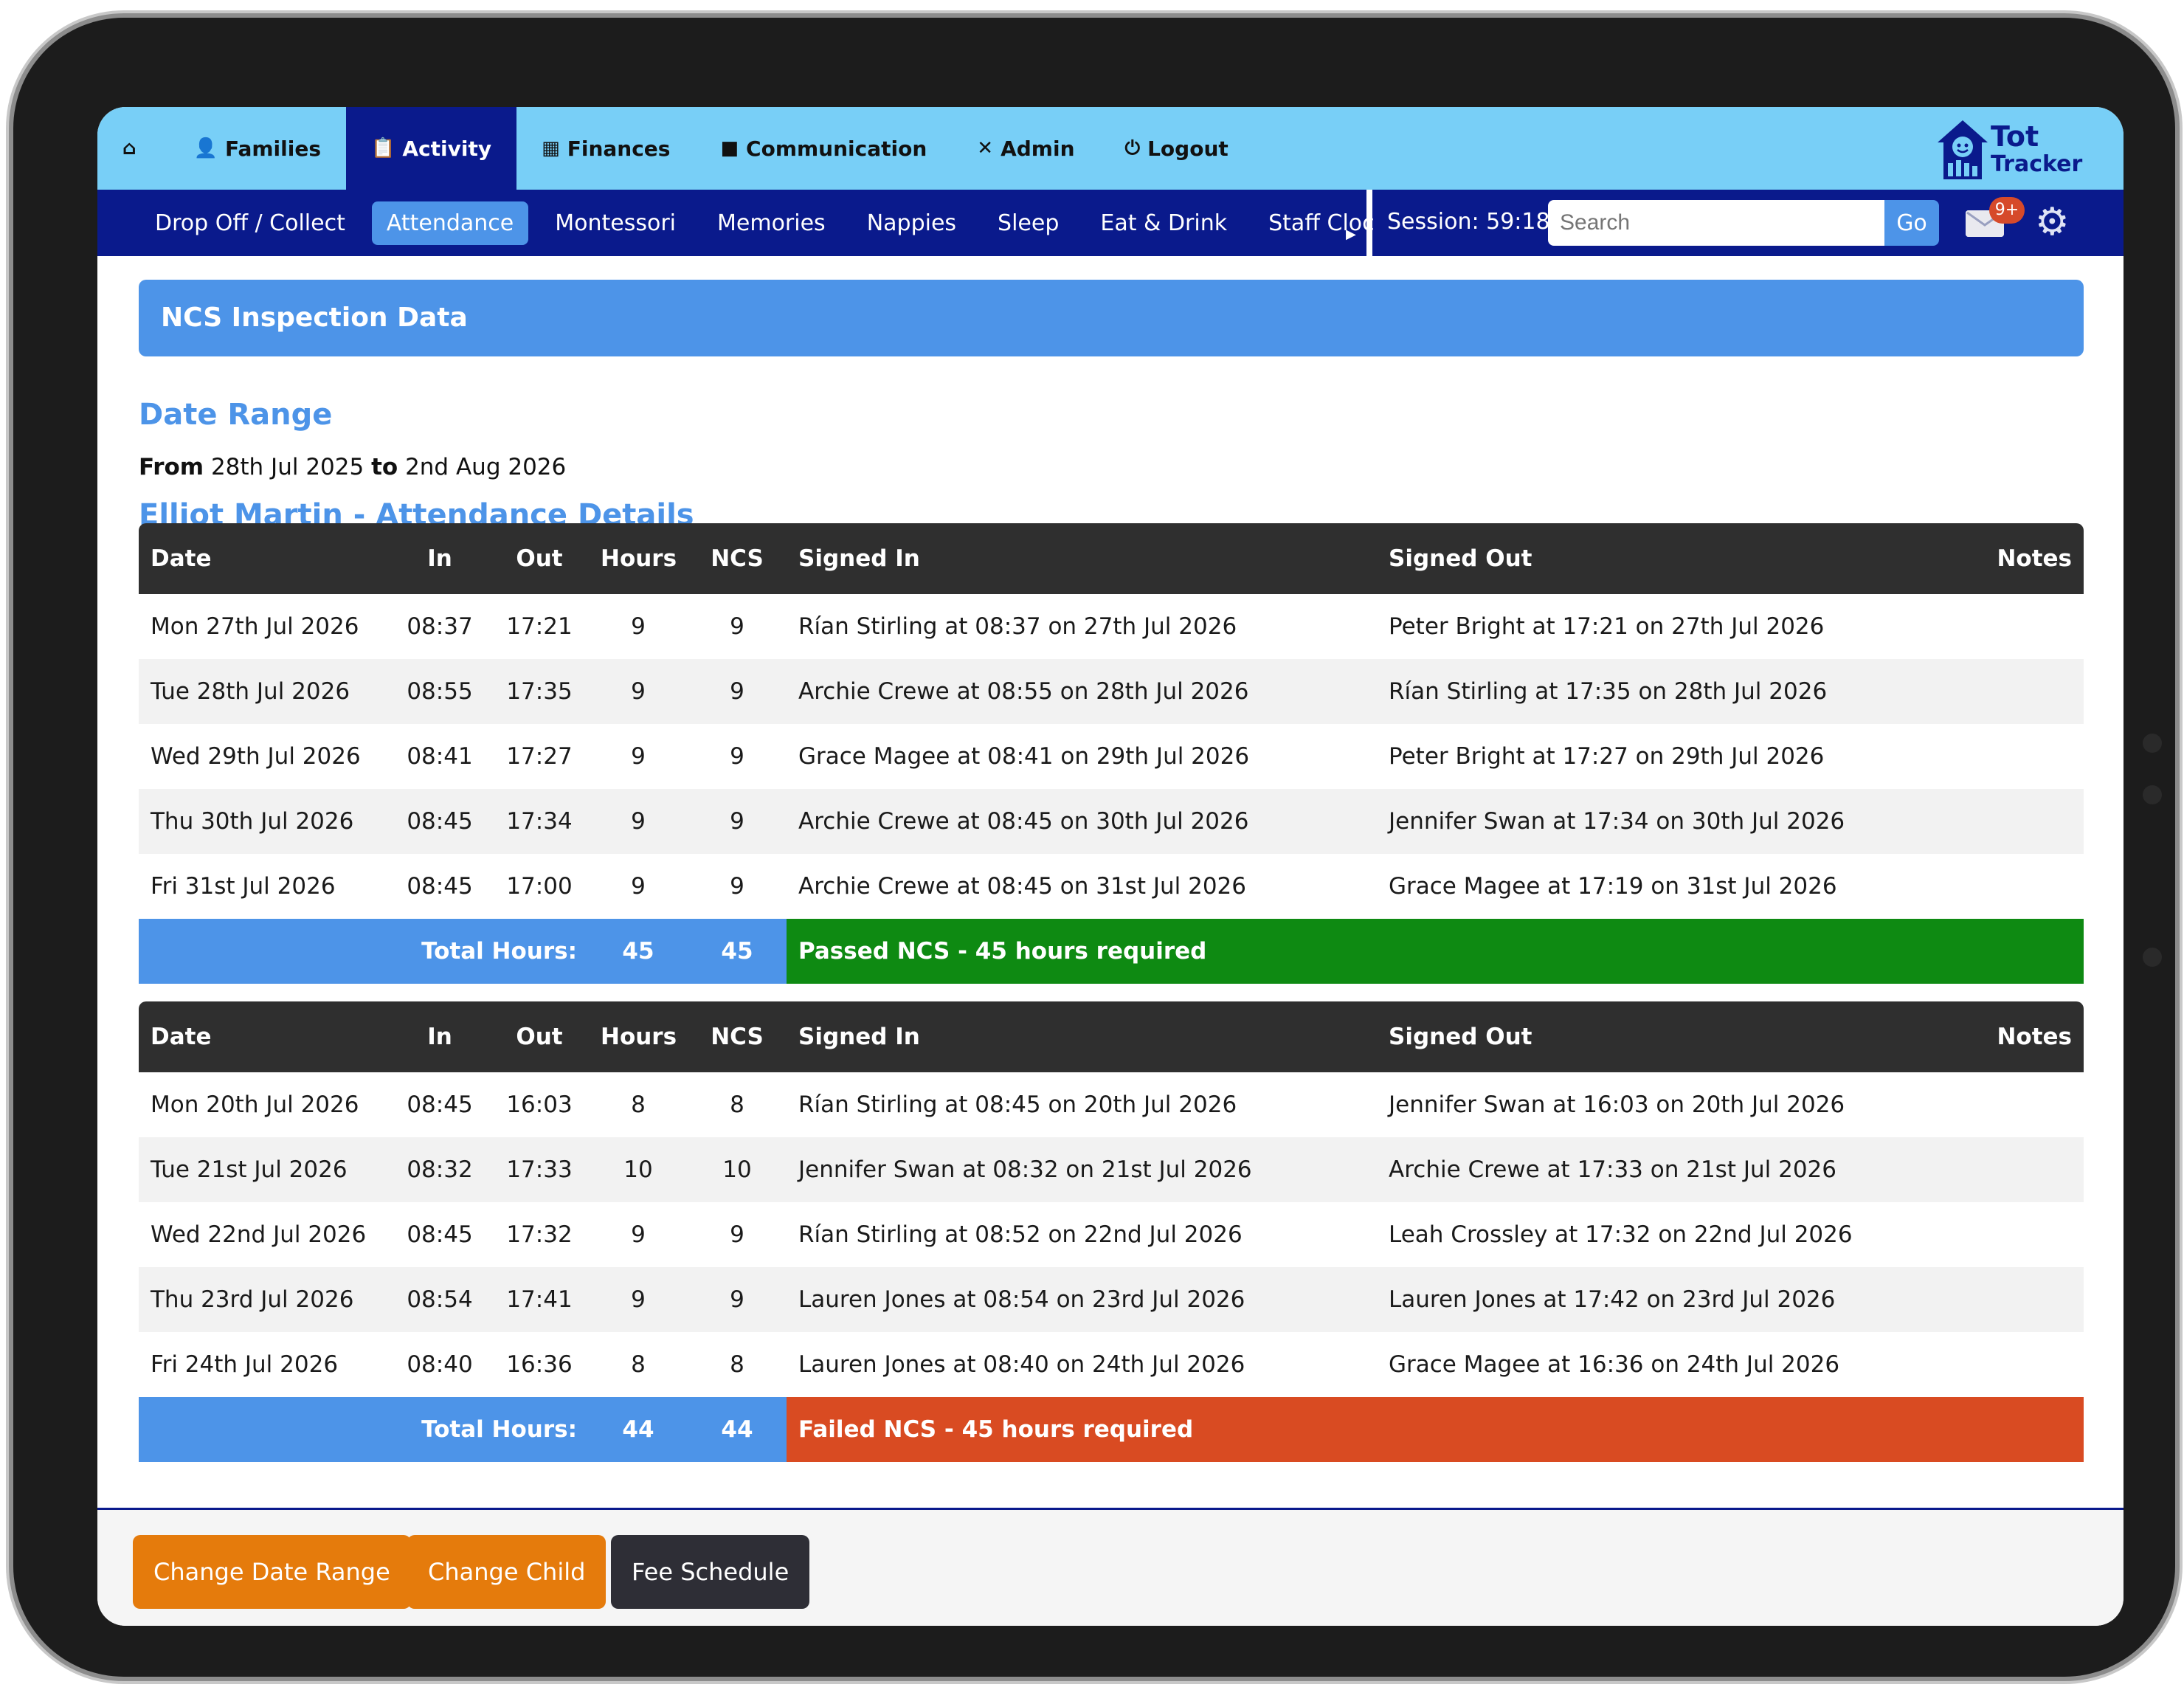  I want to click on cell-ncs: 9, so click(737, 627).